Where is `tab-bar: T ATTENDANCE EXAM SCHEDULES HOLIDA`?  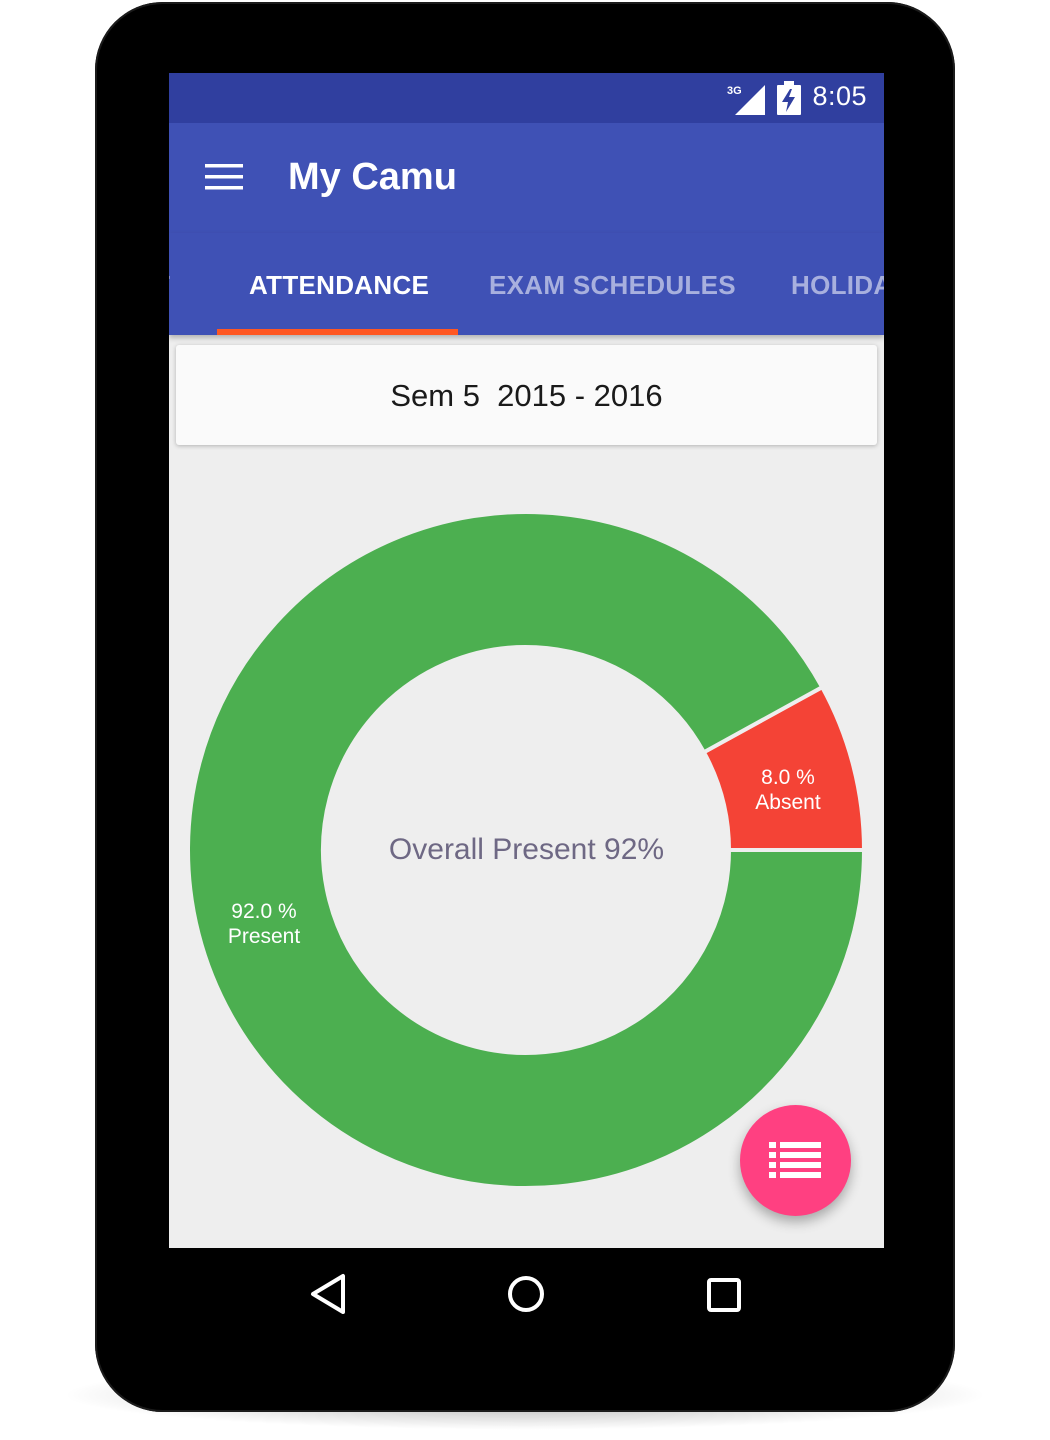 tab-bar: T ATTENDANCE EXAM SCHEDULES HOLIDA is located at coordinates (526, 284).